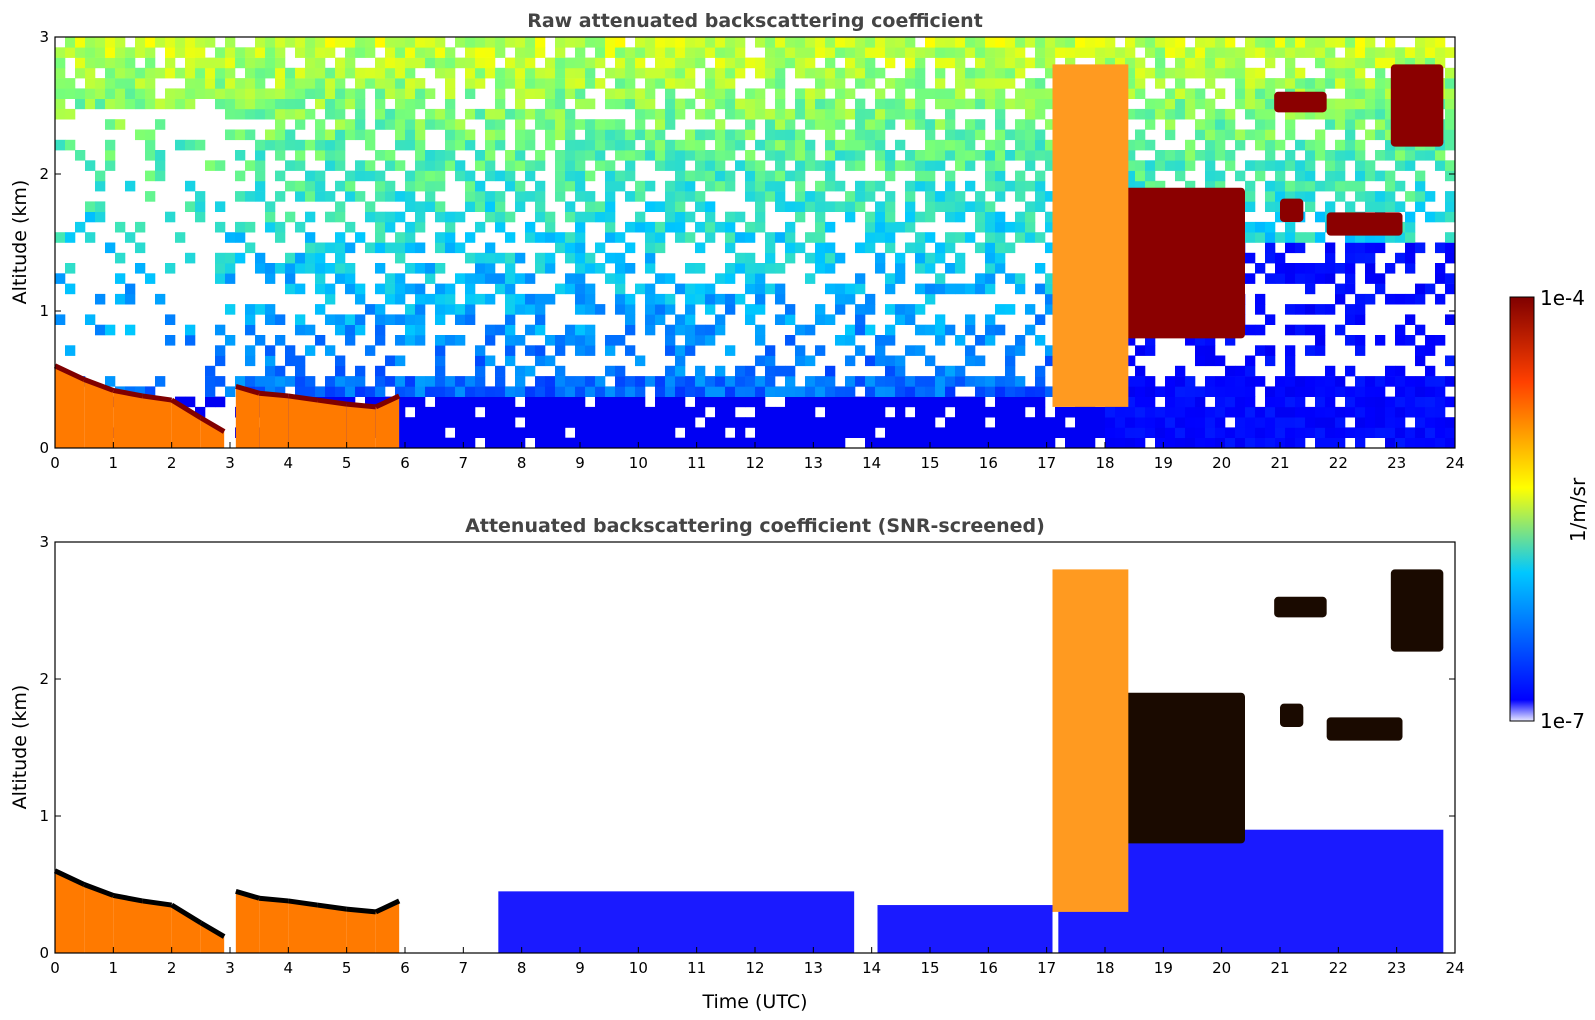  Describe the element at coordinates (522, 463) in the screenshot. I see `x-tick-label: 8` at that location.